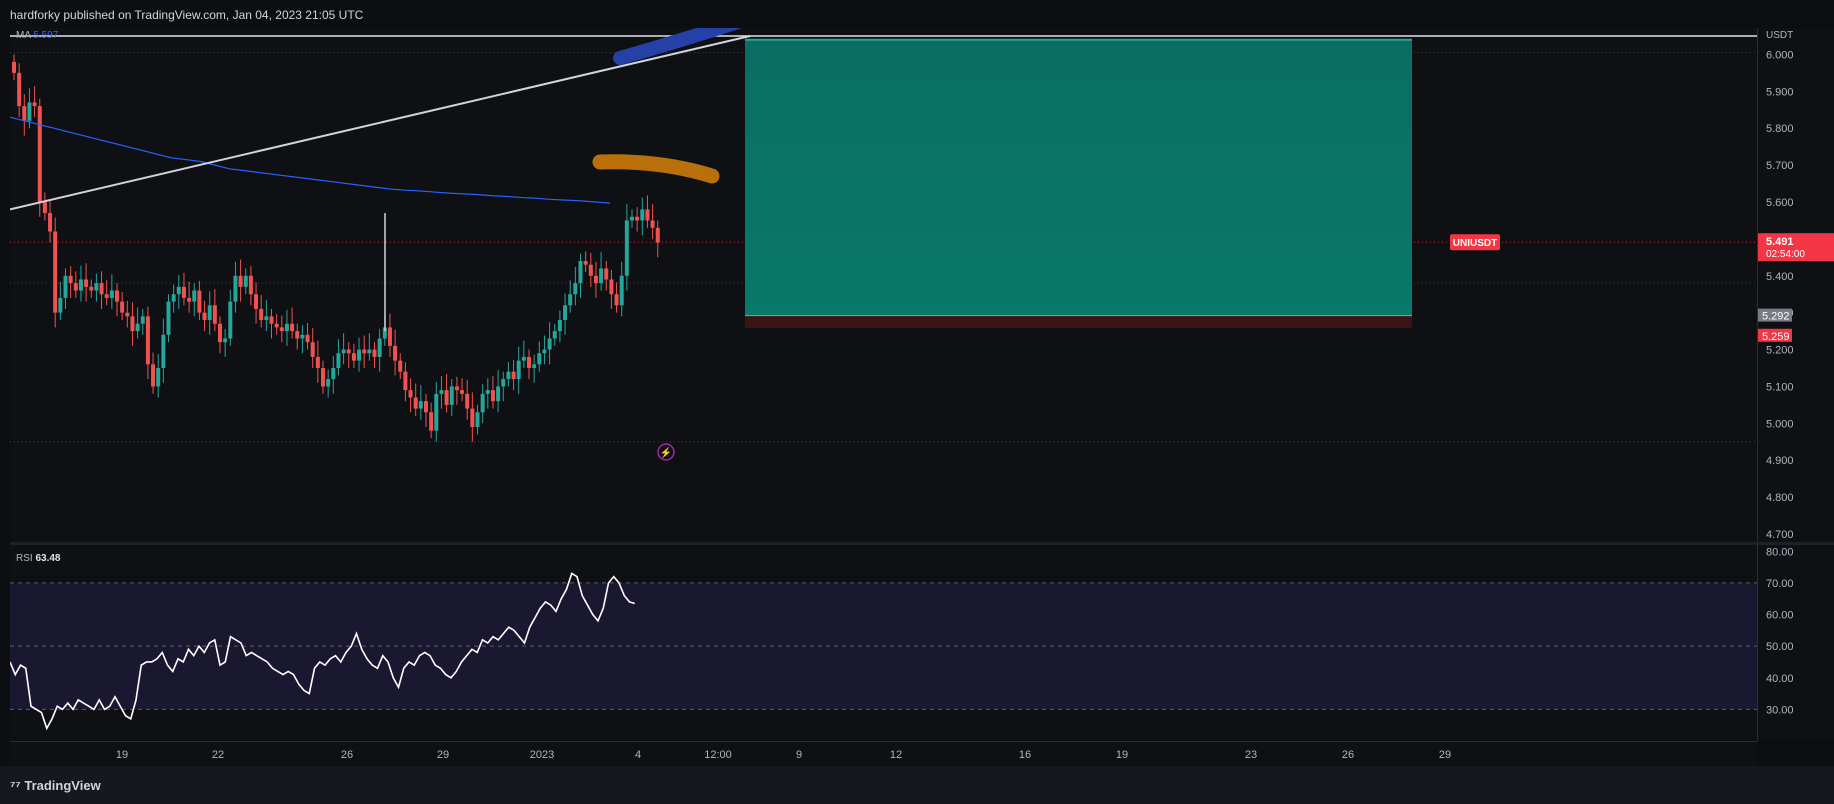  What do you see at coordinates (1780, 55) in the screenshot?
I see `price-tick-label: 6.000` at bounding box center [1780, 55].